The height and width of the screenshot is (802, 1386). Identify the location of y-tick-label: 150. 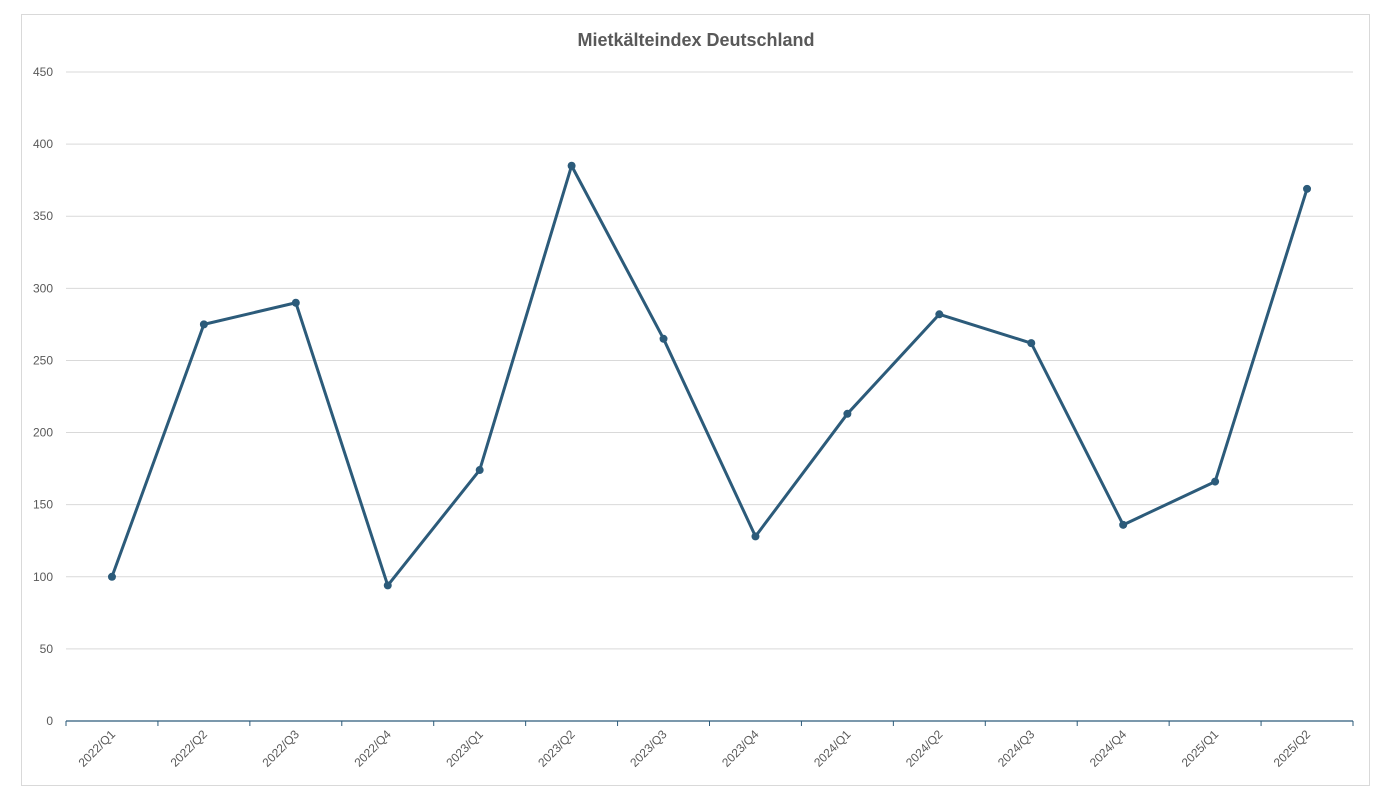
(43, 505).